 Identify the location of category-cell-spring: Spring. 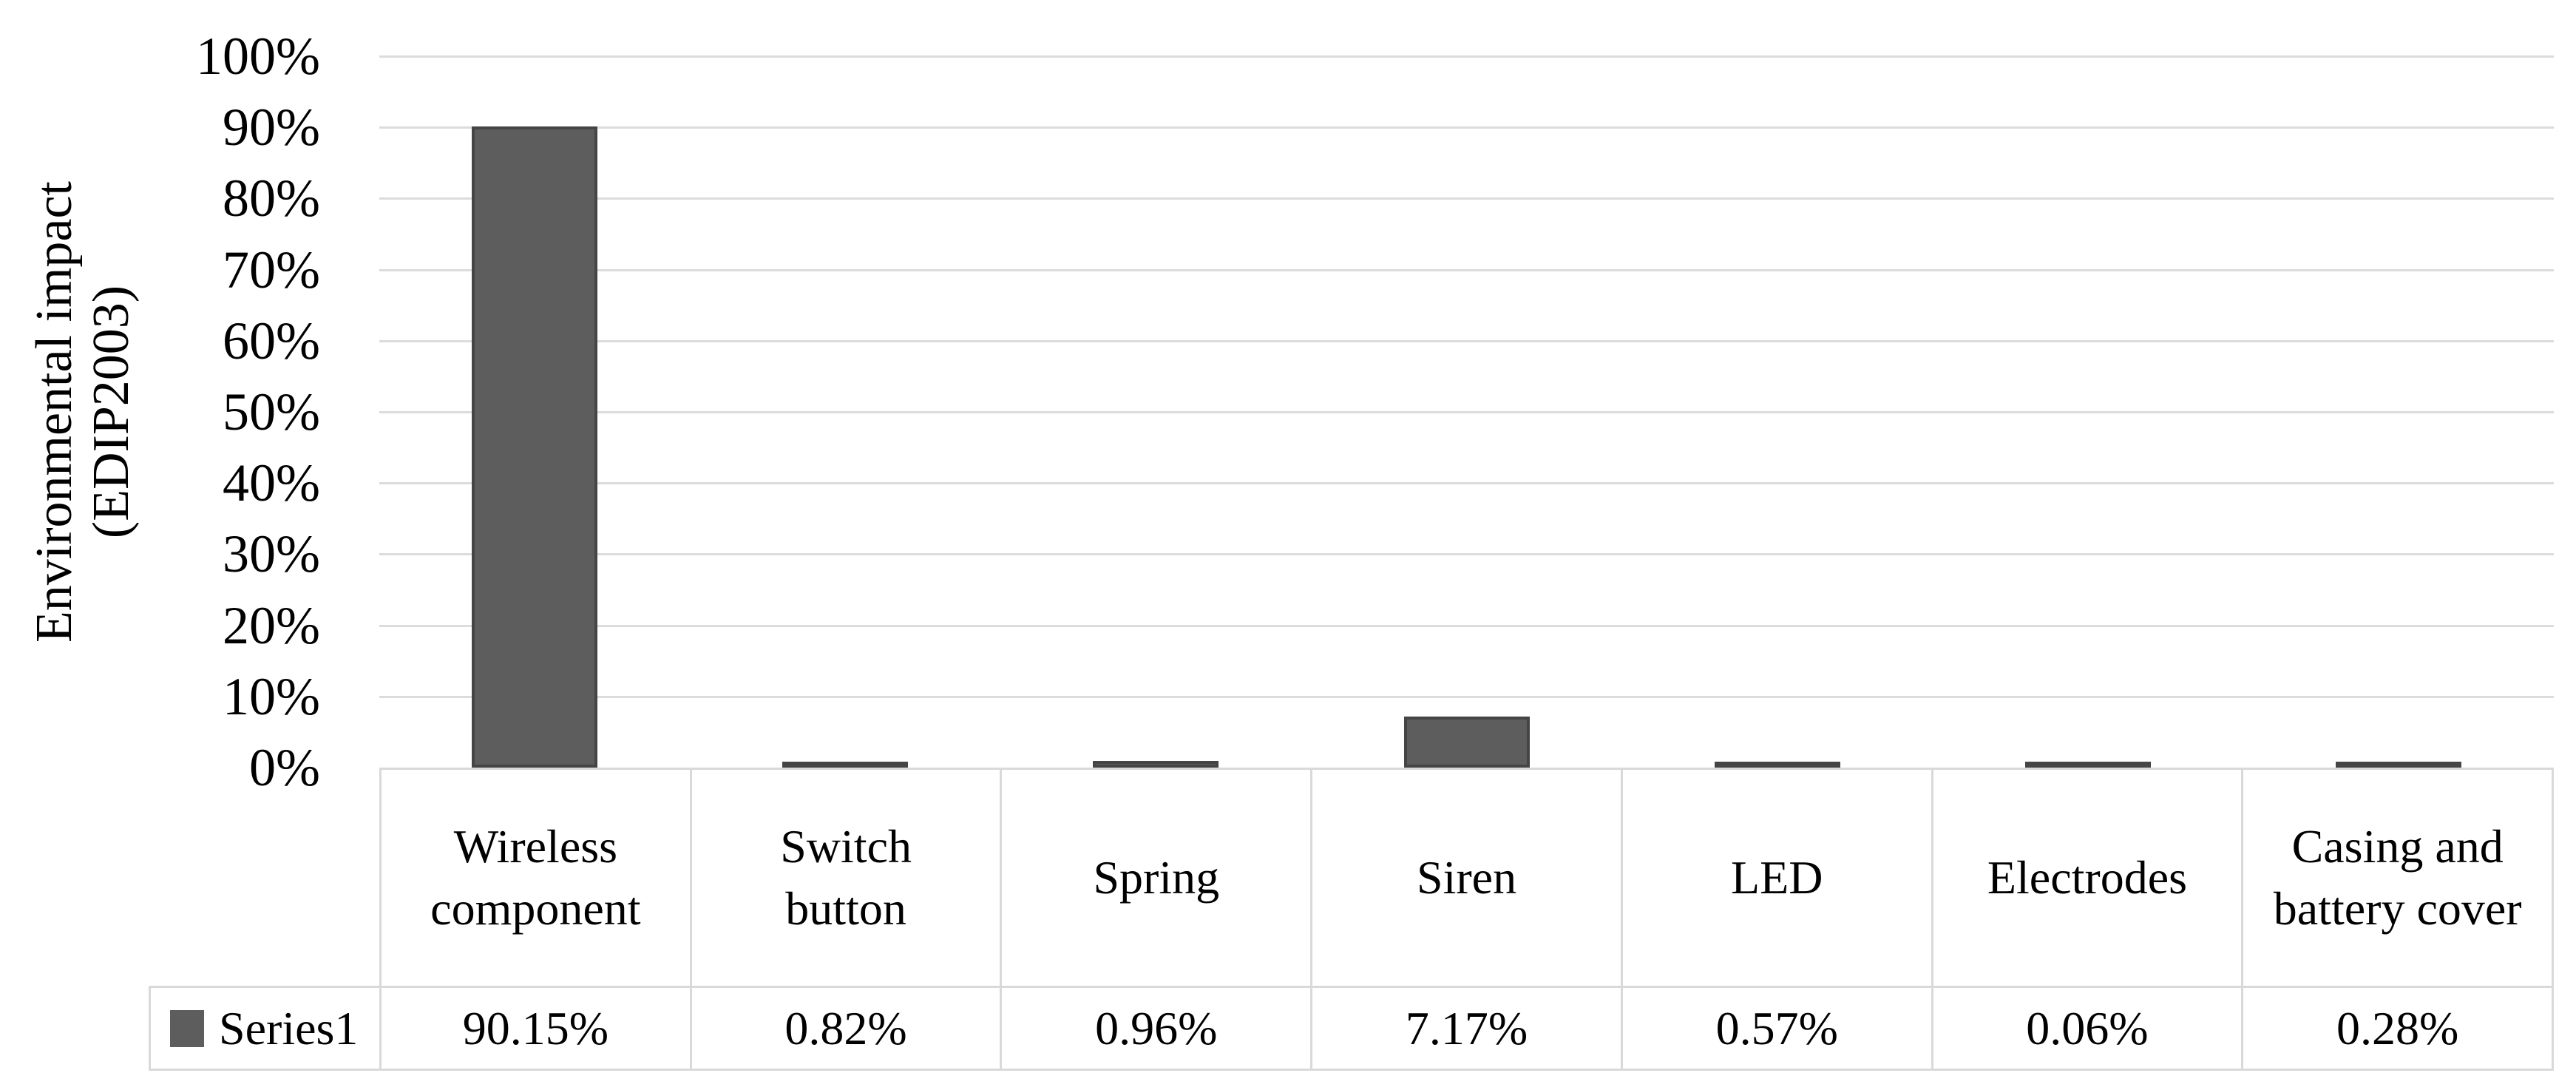
(1157, 878).